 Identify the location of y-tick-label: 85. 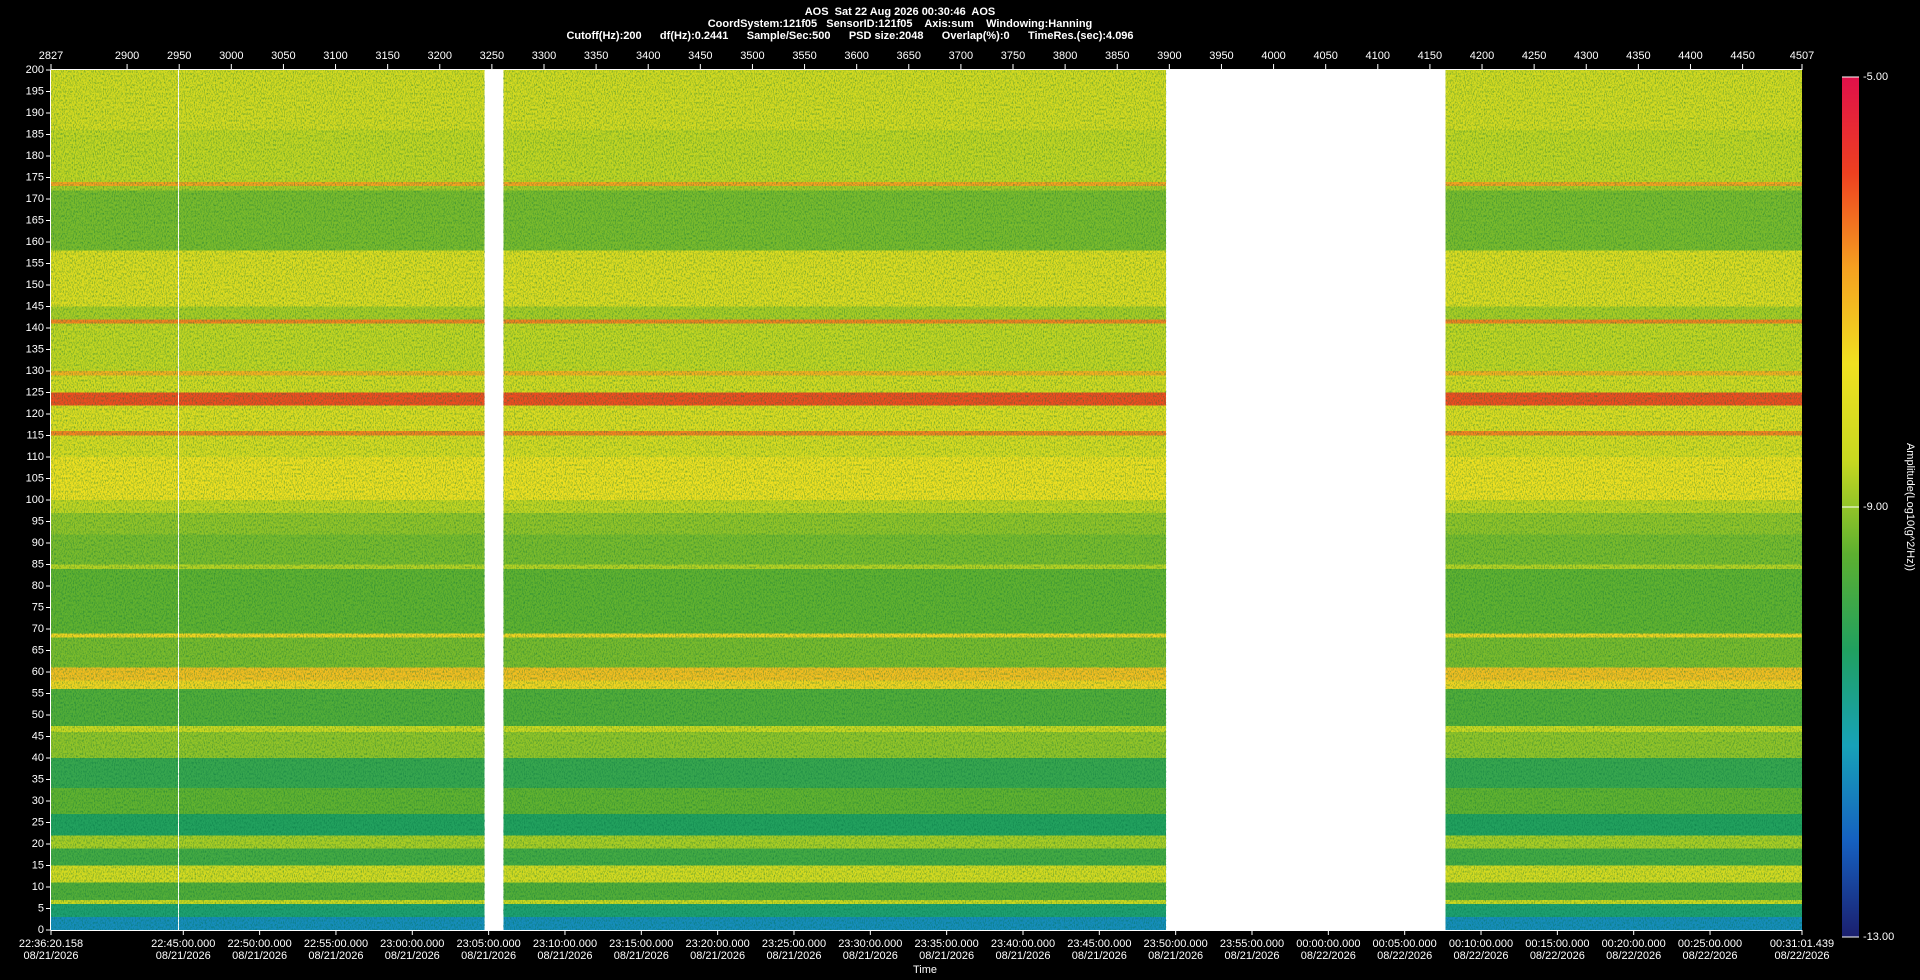
(38, 564).